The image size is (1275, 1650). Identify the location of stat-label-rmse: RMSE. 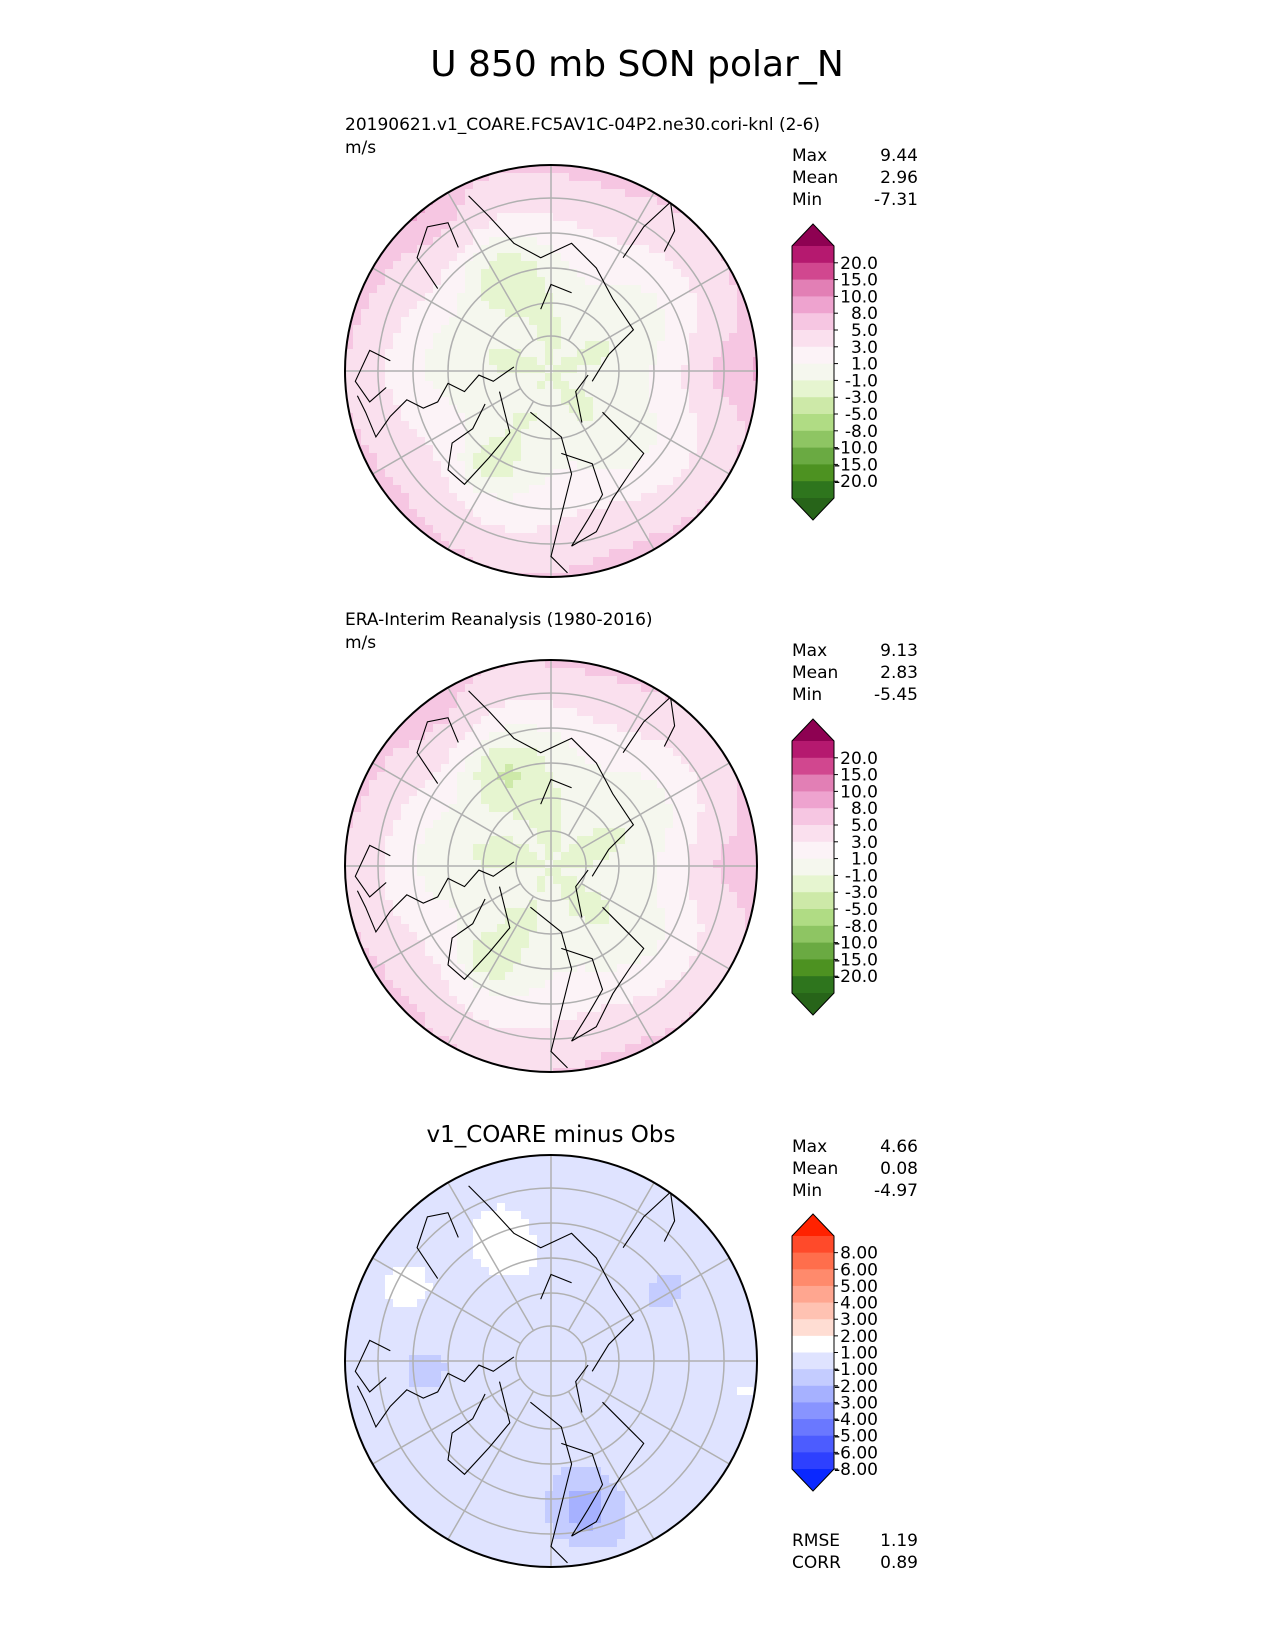
(816, 1541).